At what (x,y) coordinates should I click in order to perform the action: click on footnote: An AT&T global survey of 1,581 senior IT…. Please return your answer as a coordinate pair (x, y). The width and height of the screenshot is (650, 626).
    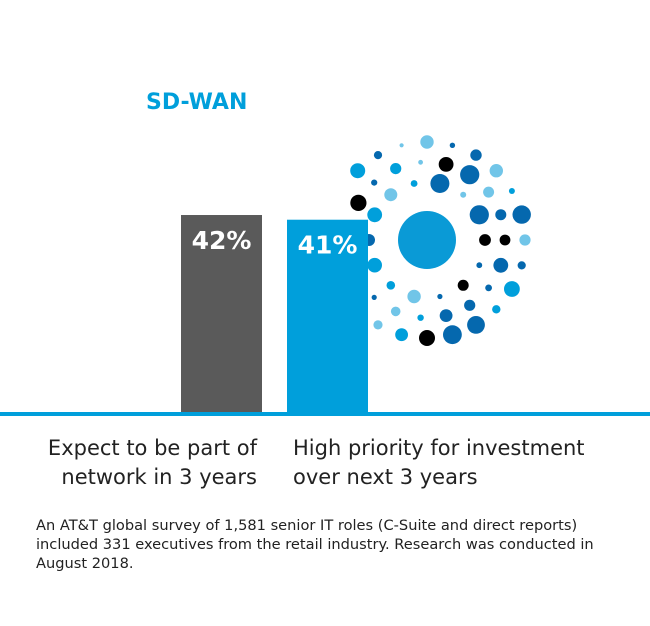
    Looking at the image, I should click on (315, 544).